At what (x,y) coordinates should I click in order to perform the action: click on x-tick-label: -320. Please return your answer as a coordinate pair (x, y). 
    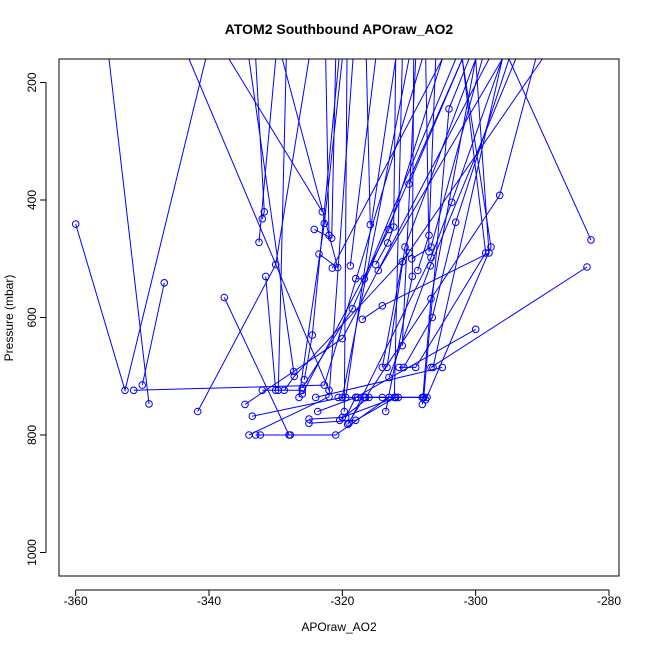
    Looking at the image, I should click on (342, 601).